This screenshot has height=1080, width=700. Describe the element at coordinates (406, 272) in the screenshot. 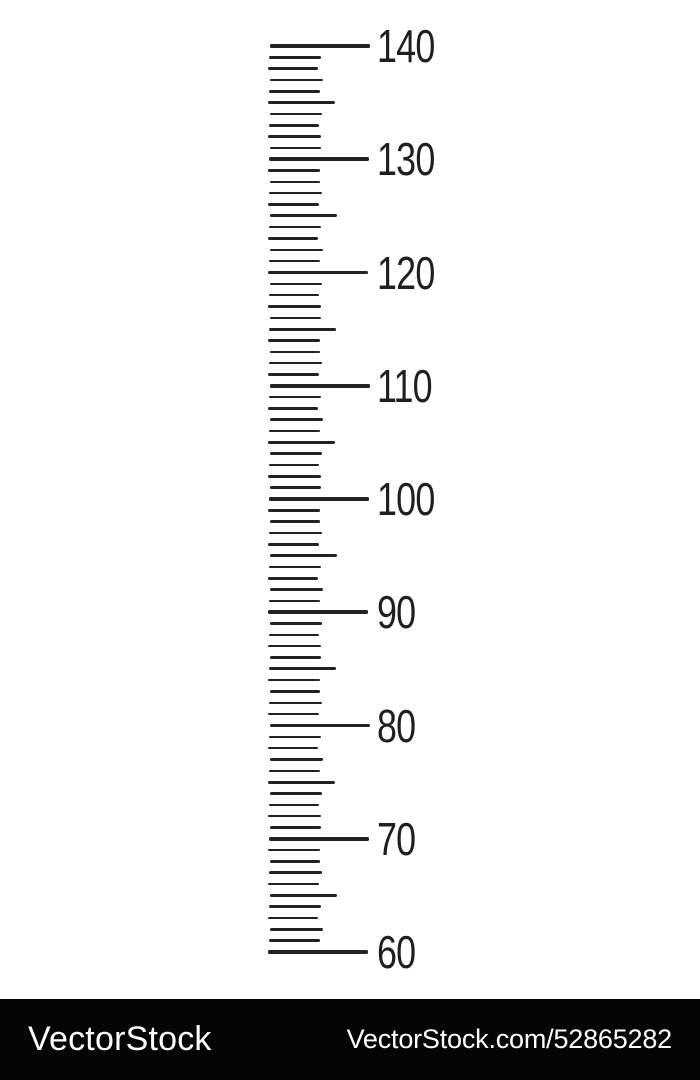

I see `scale-value-label: 120` at that location.